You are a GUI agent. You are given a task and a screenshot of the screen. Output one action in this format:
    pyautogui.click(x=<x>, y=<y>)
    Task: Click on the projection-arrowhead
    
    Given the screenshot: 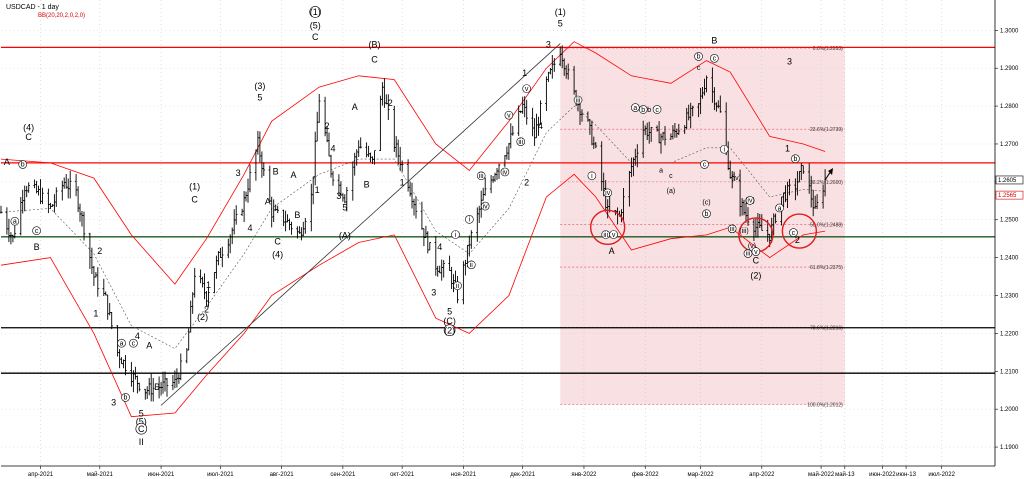 What is the action you would take?
    pyautogui.click(x=831, y=171)
    